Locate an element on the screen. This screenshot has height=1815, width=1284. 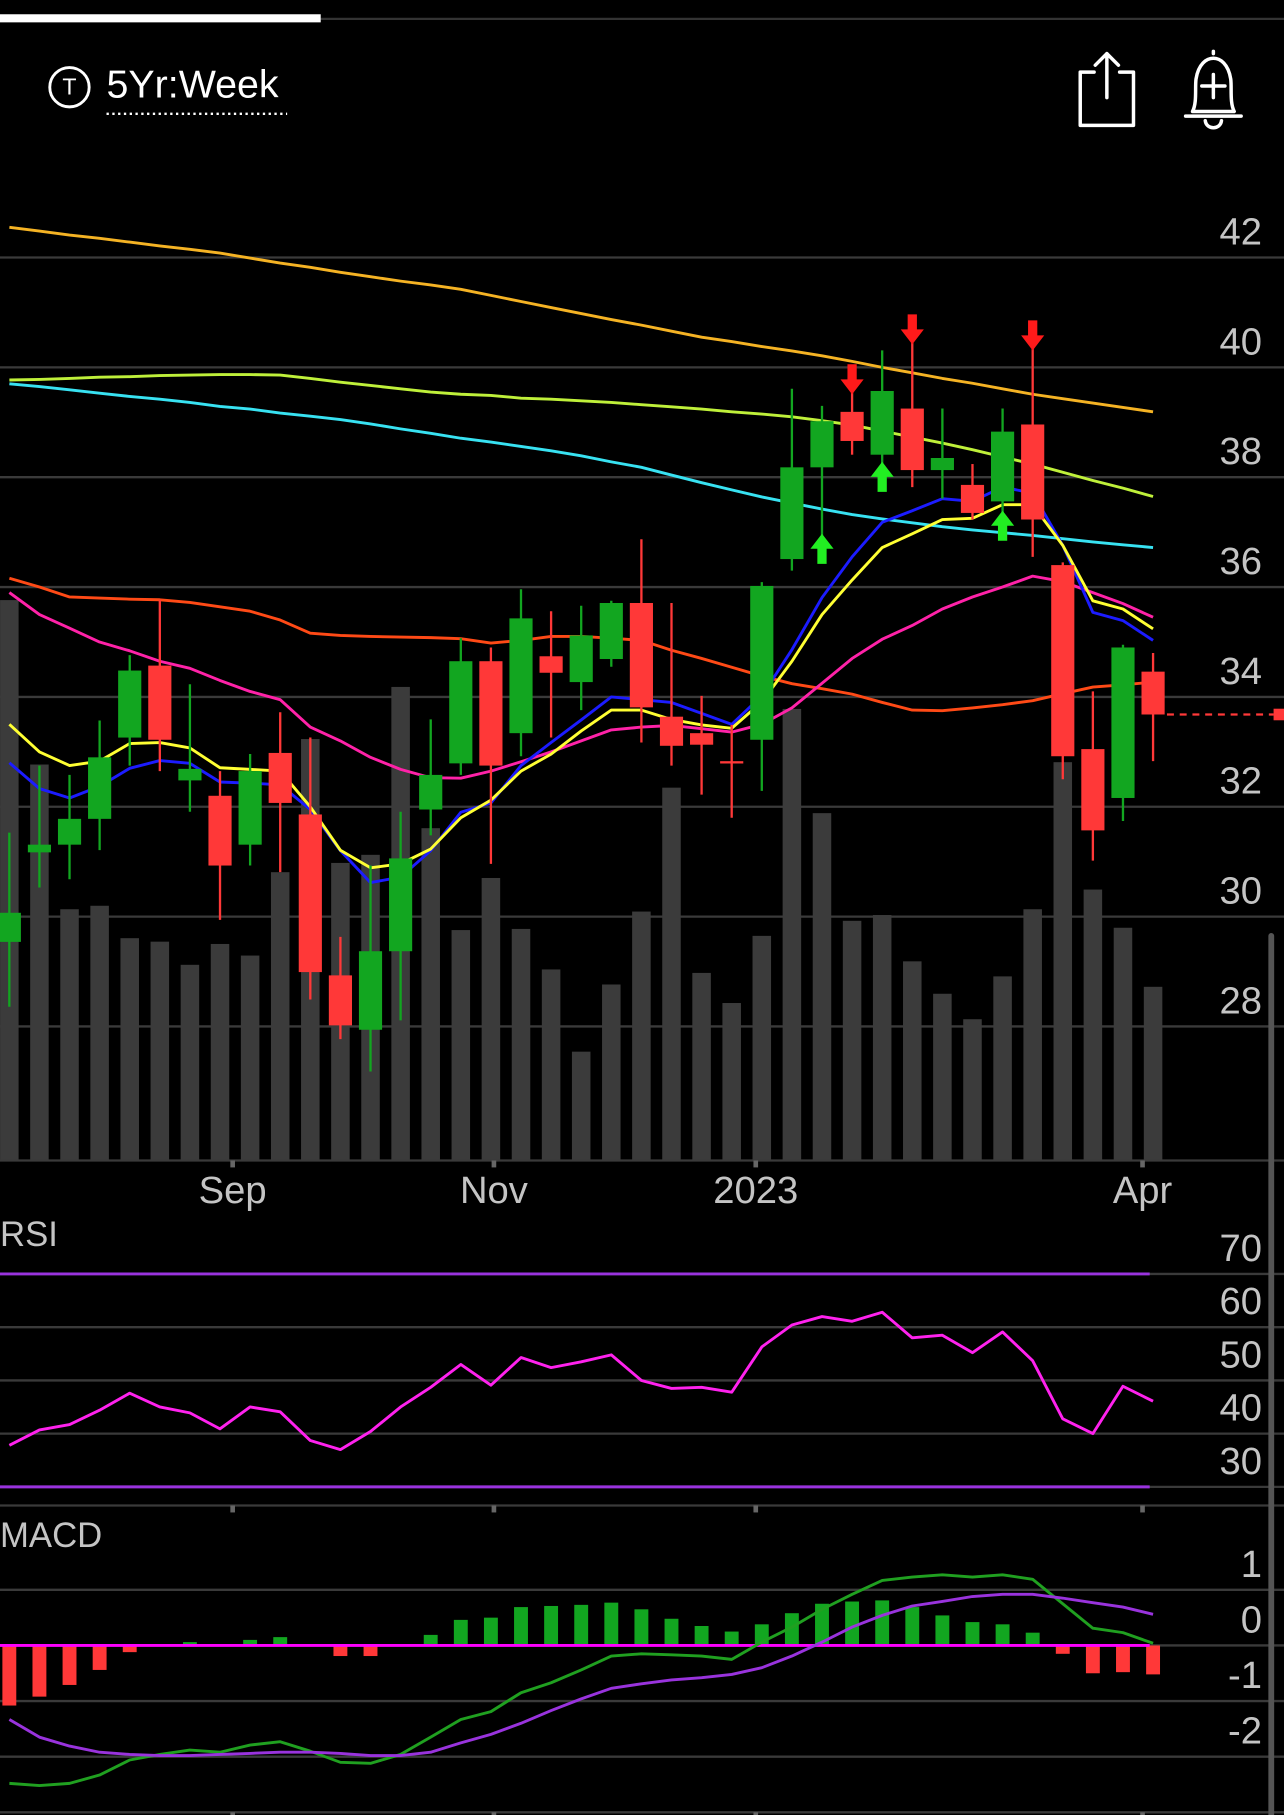
period-label: 5Yr:Week is located at coordinates (193, 85).